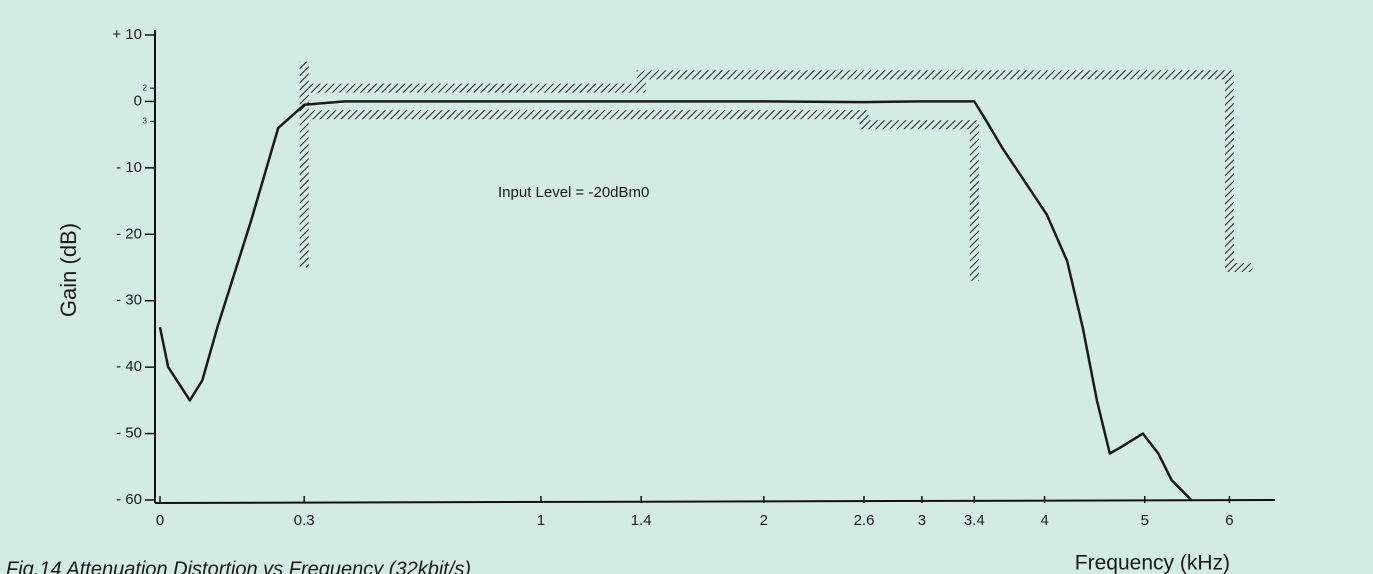 The width and height of the screenshot is (1373, 574). I want to click on y-tick-label: - 10, so click(129, 167).